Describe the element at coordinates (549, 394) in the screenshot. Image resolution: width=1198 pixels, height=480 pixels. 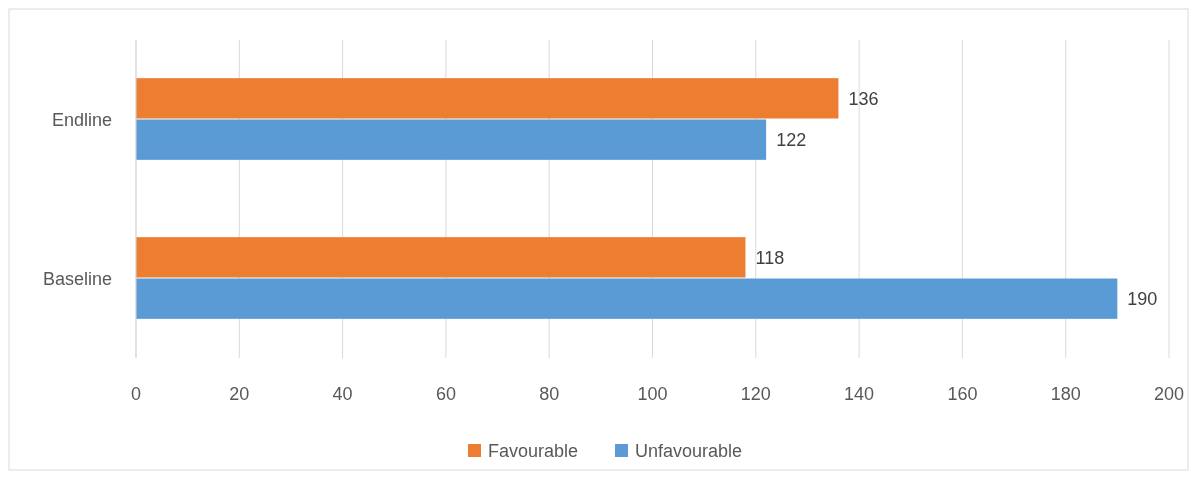
I see `x-tick-label: 80` at that location.